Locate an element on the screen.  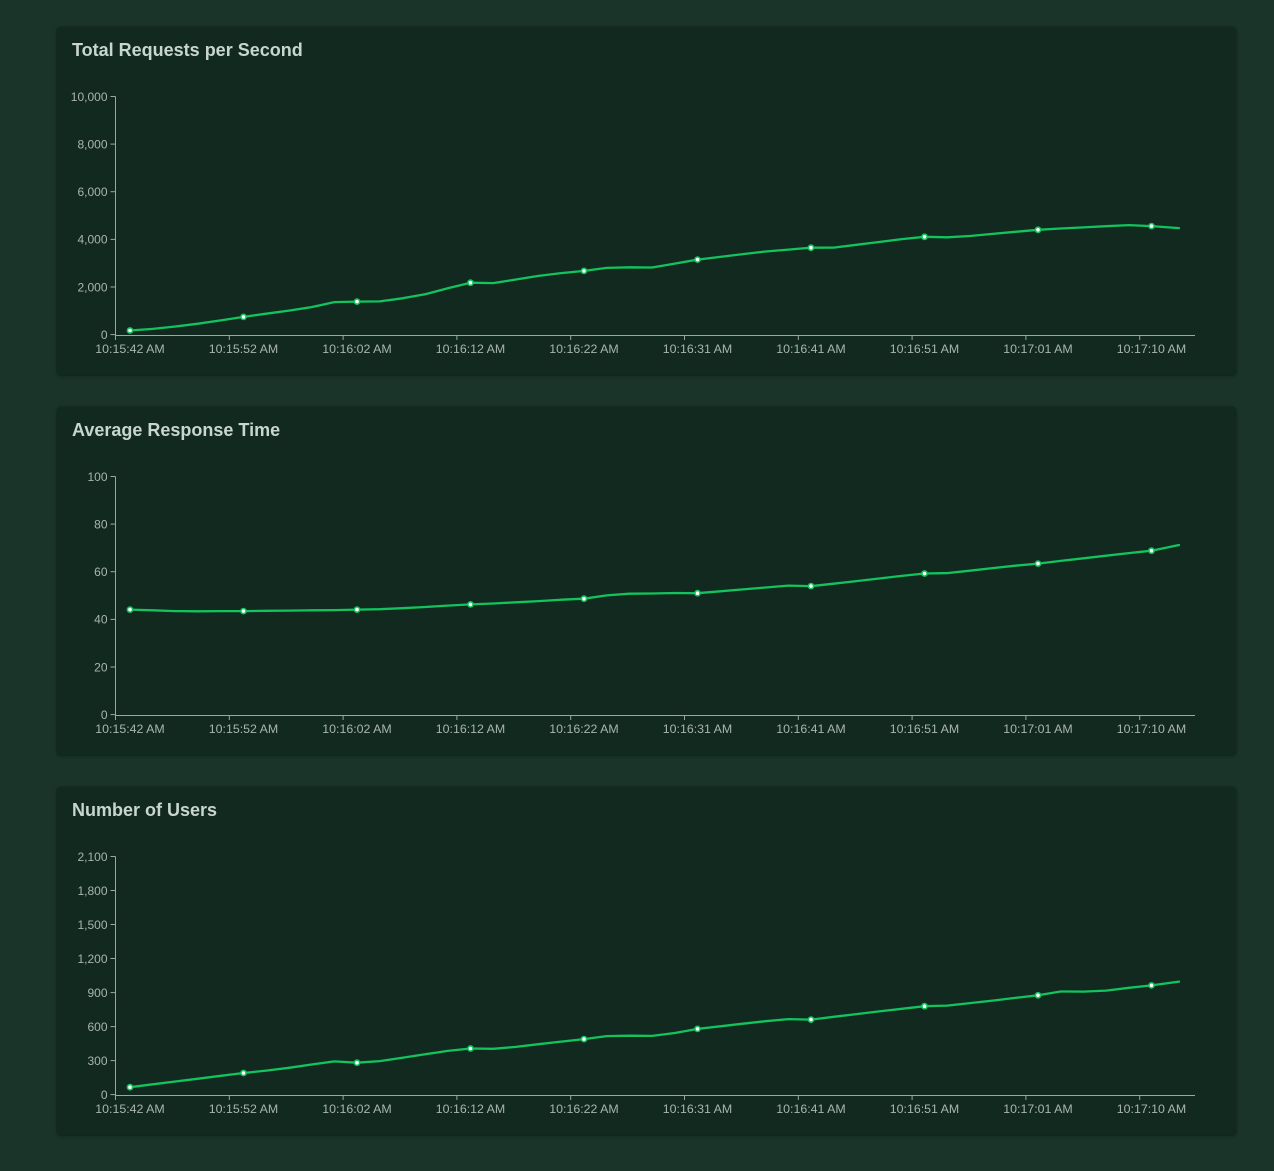
svg-text: 20 is located at coordinates (101, 667).